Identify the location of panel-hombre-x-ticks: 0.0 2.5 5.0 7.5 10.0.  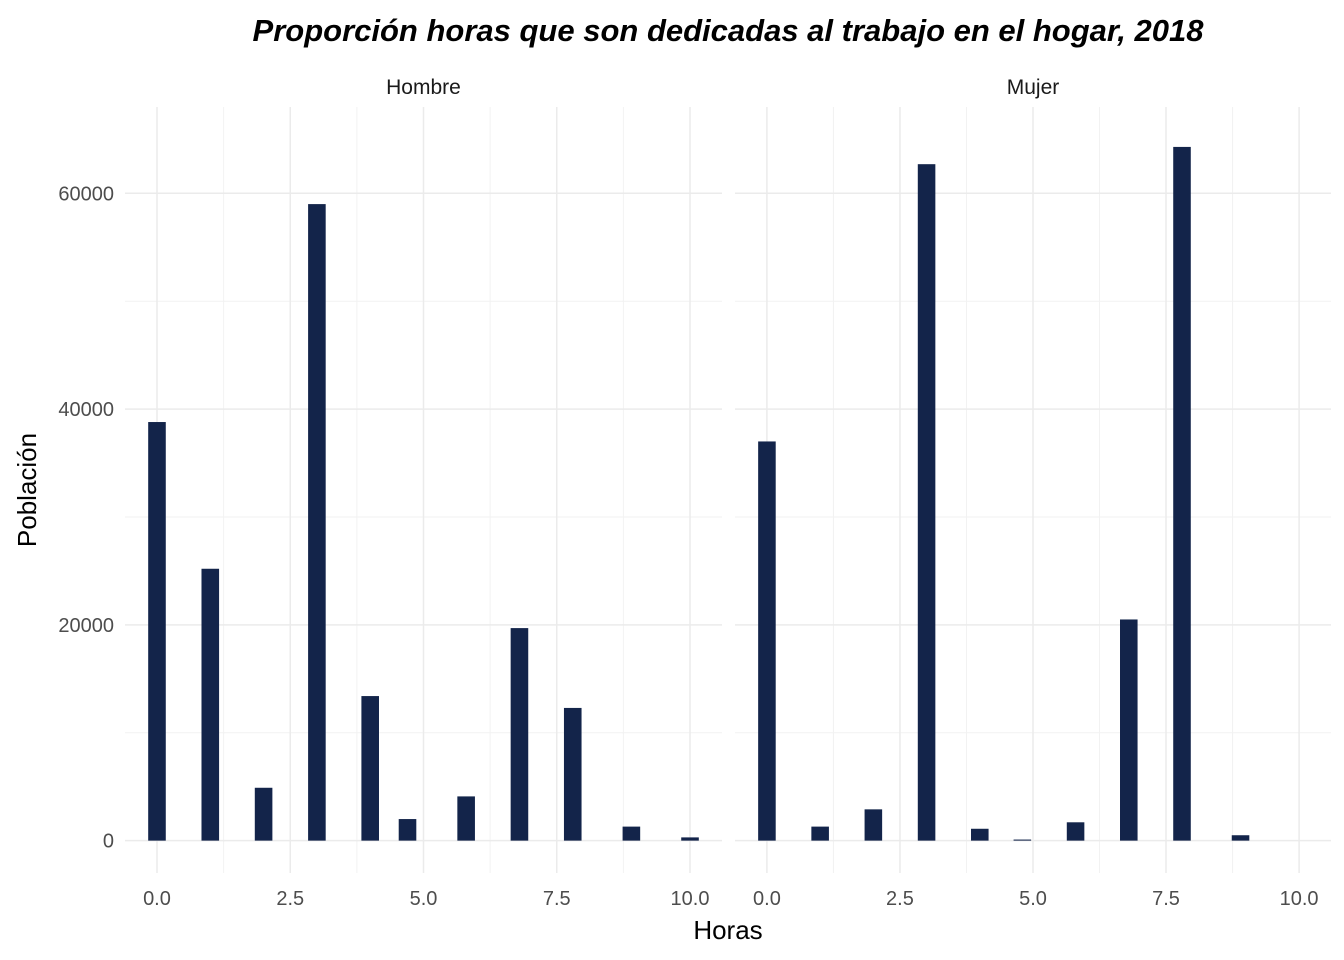
(426, 899).